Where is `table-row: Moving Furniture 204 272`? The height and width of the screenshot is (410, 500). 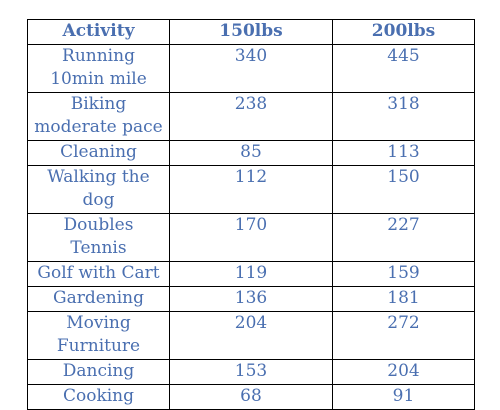
table-row: Moving Furniture 204 272 is located at coordinates (251, 335).